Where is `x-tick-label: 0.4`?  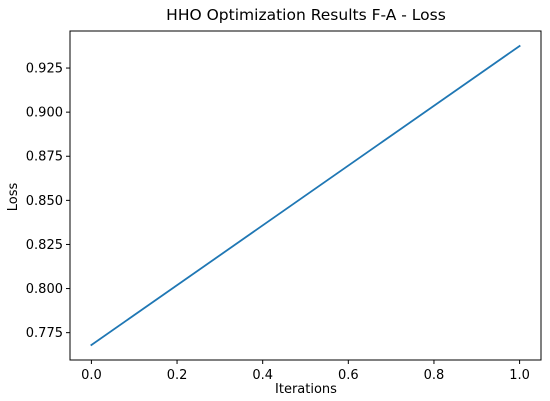
x-tick-label: 0.4 is located at coordinates (262, 375).